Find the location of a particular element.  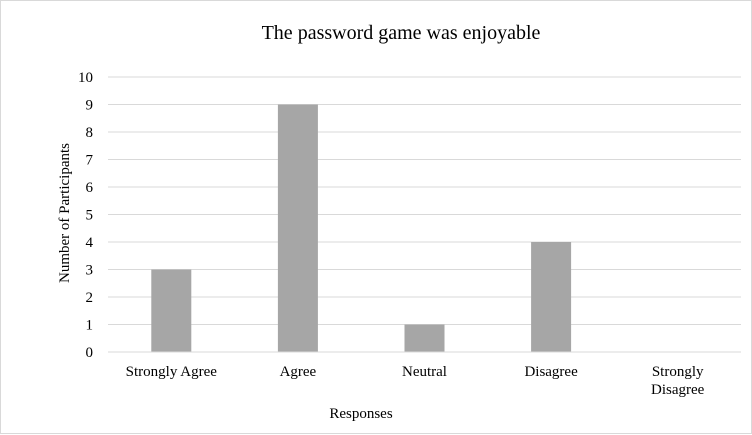

y-tick-label: 2 is located at coordinates (90, 298).